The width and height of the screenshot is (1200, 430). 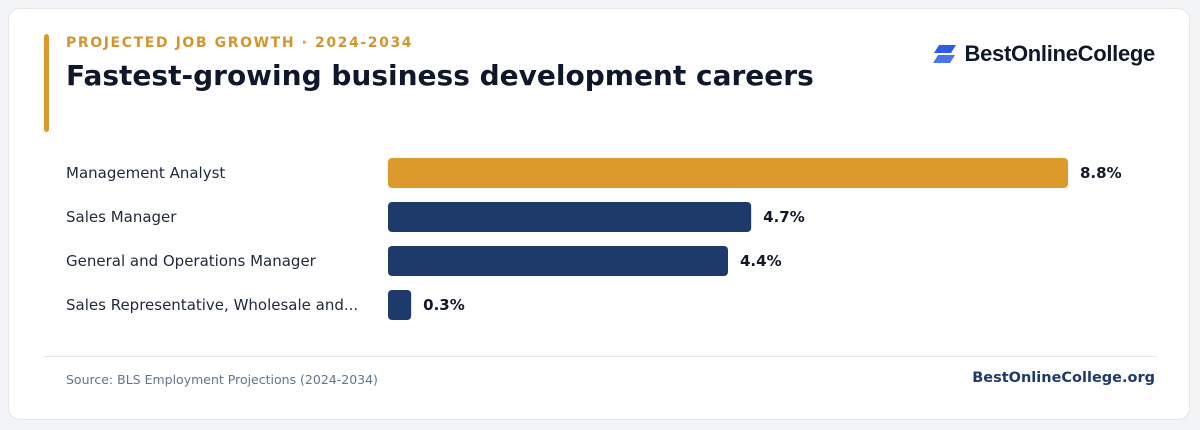 What do you see at coordinates (444, 305) in the screenshot?
I see `value-label: 0.3%` at bounding box center [444, 305].